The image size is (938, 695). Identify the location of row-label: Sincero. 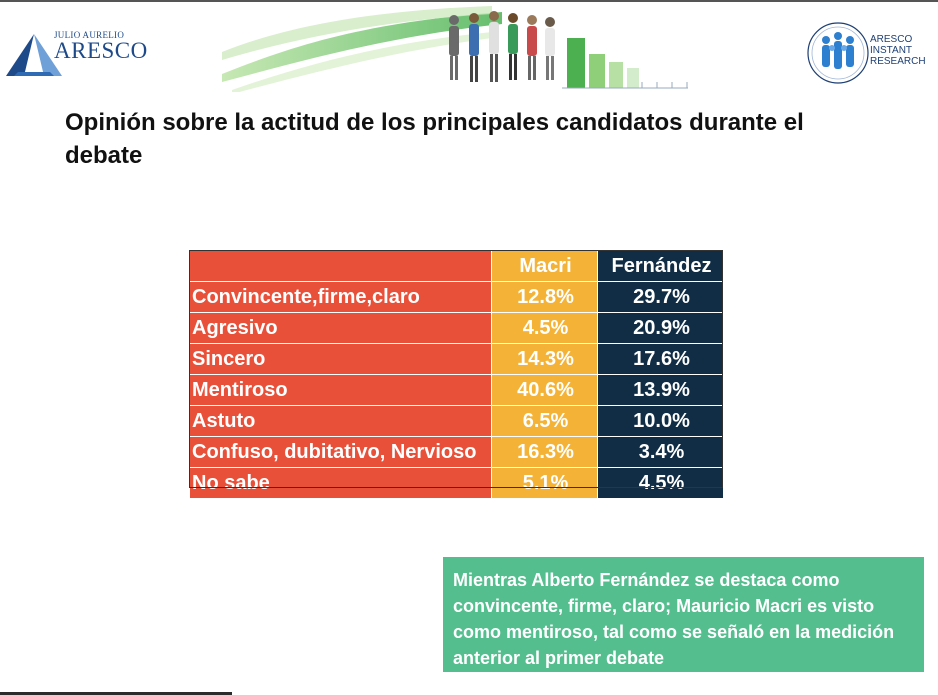
(340, 359).